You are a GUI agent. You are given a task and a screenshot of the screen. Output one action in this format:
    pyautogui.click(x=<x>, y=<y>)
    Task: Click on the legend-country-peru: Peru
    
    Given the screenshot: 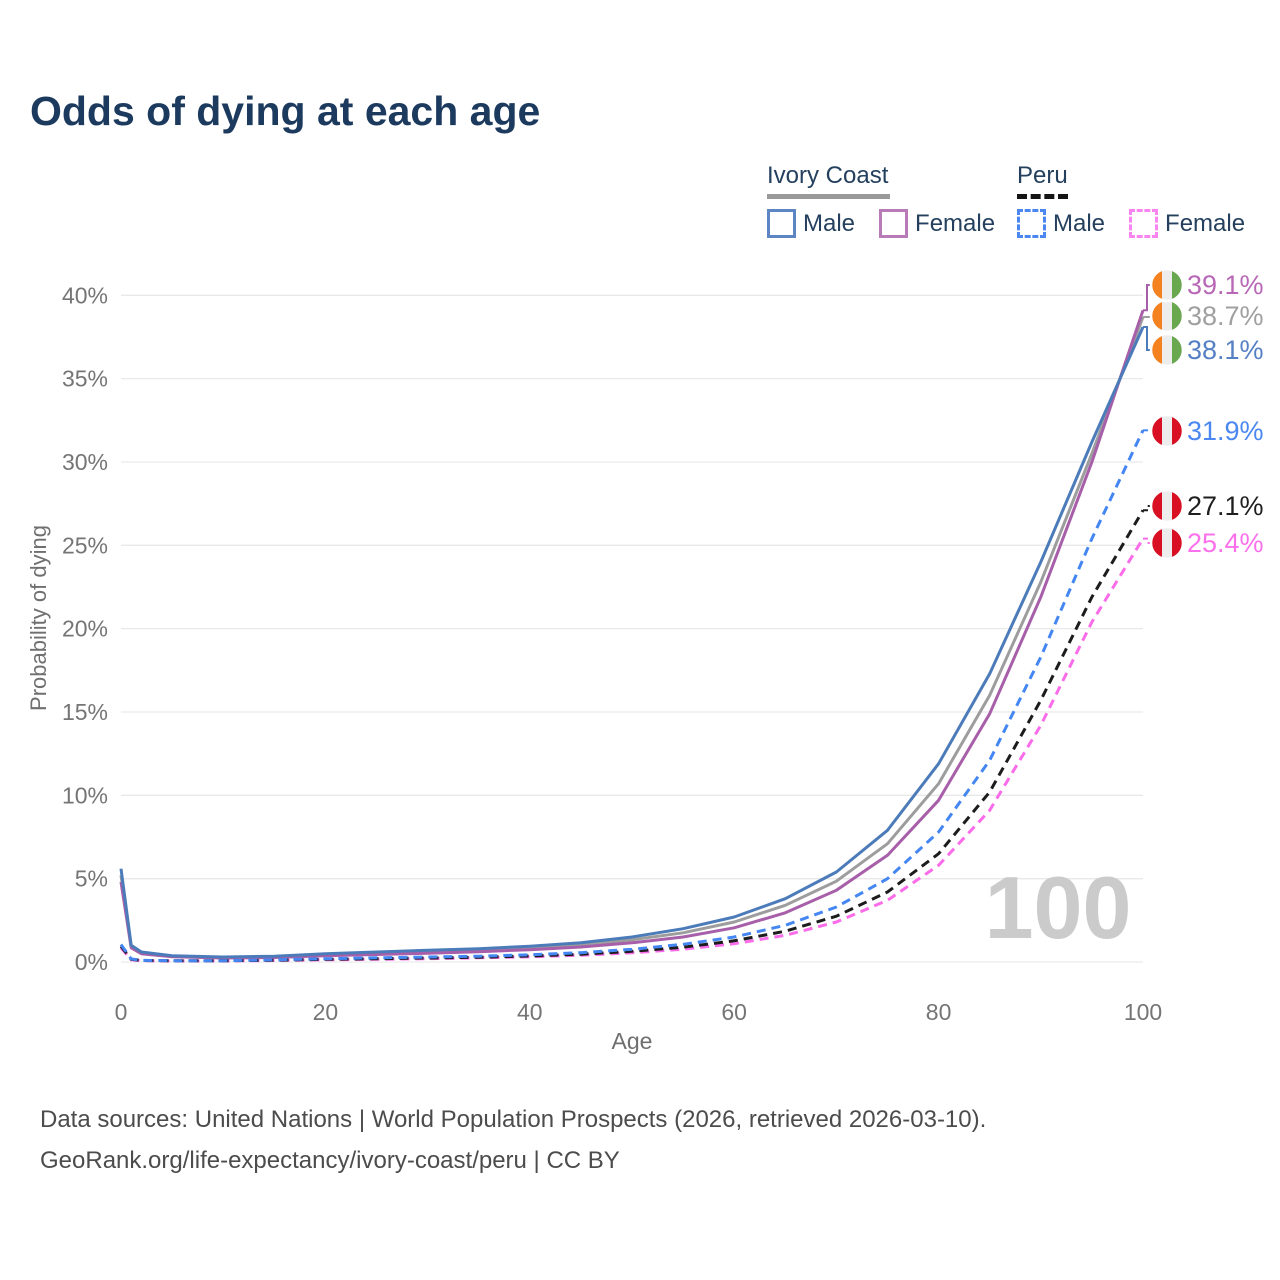 What is the action you would take?
    pyautogui.click(x=1042, y=180)
    